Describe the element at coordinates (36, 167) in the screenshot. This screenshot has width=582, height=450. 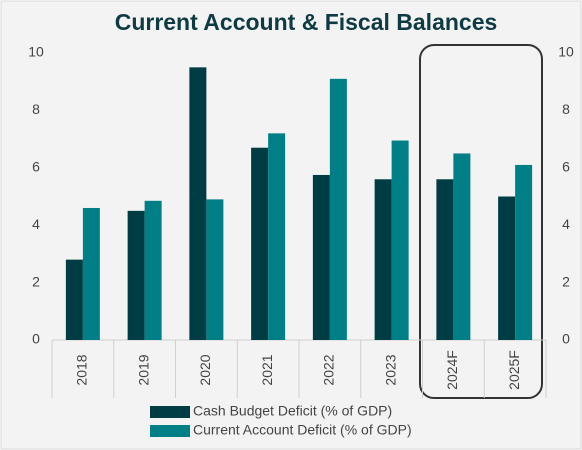
I see `y-tick-label: 6` at that location.